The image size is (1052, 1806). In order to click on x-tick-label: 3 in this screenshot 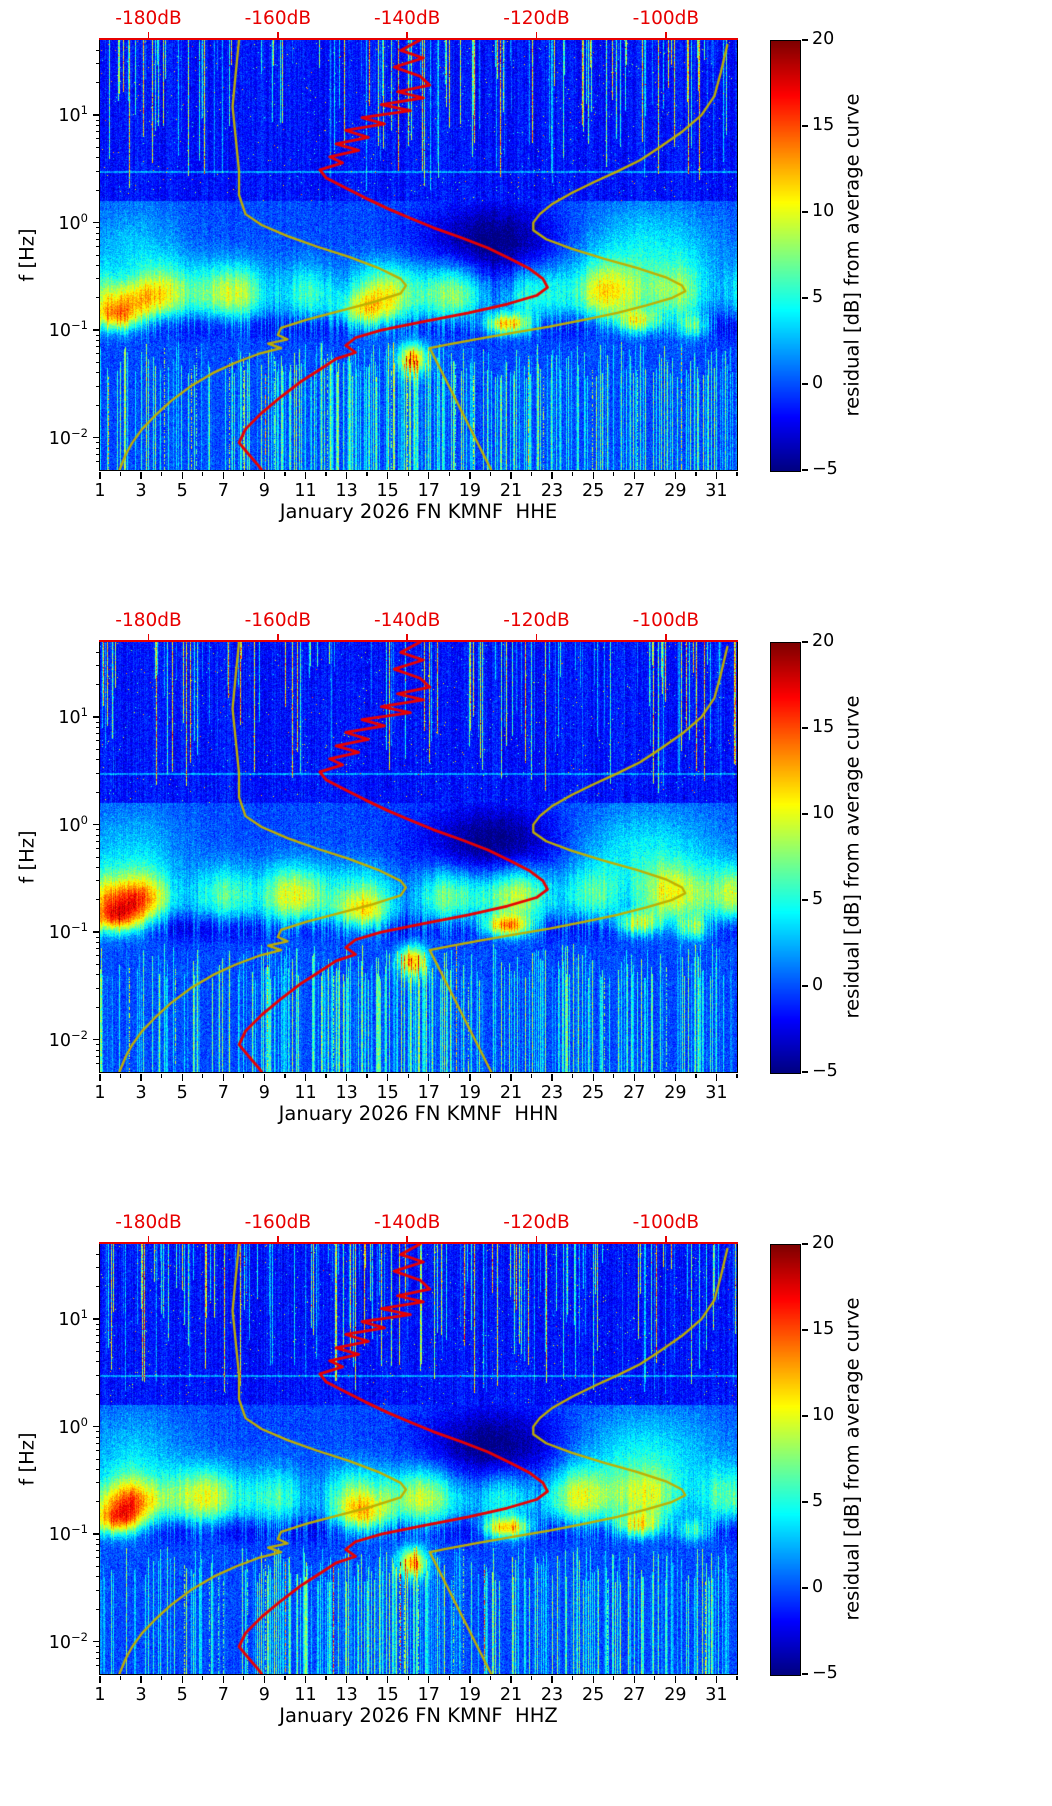, I will do `click(141, 1695)`.